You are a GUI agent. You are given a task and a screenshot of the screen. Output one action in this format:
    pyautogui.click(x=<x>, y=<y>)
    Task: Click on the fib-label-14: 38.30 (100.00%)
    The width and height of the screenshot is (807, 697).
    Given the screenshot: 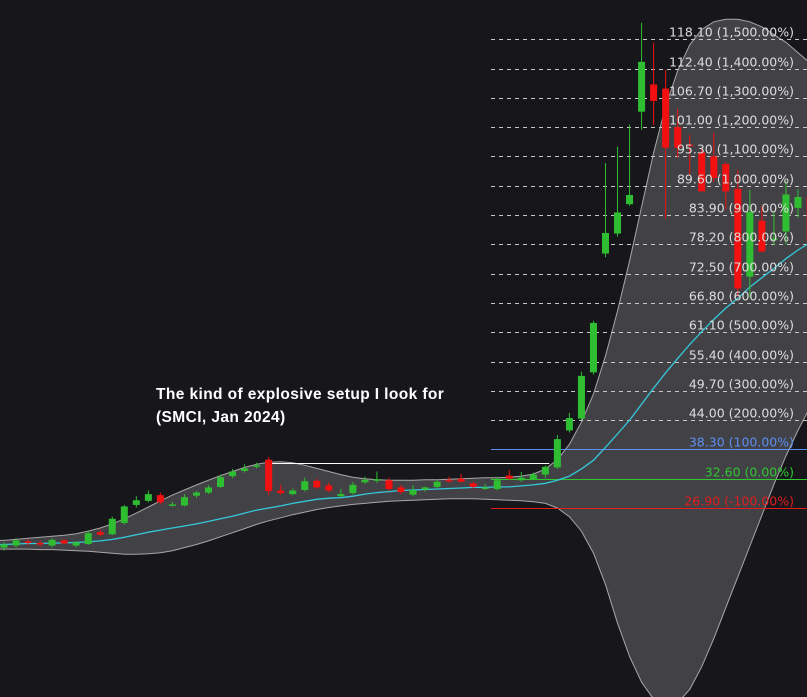 What is the action you would take?
    pyautogui.click(x=741, y=442)
    